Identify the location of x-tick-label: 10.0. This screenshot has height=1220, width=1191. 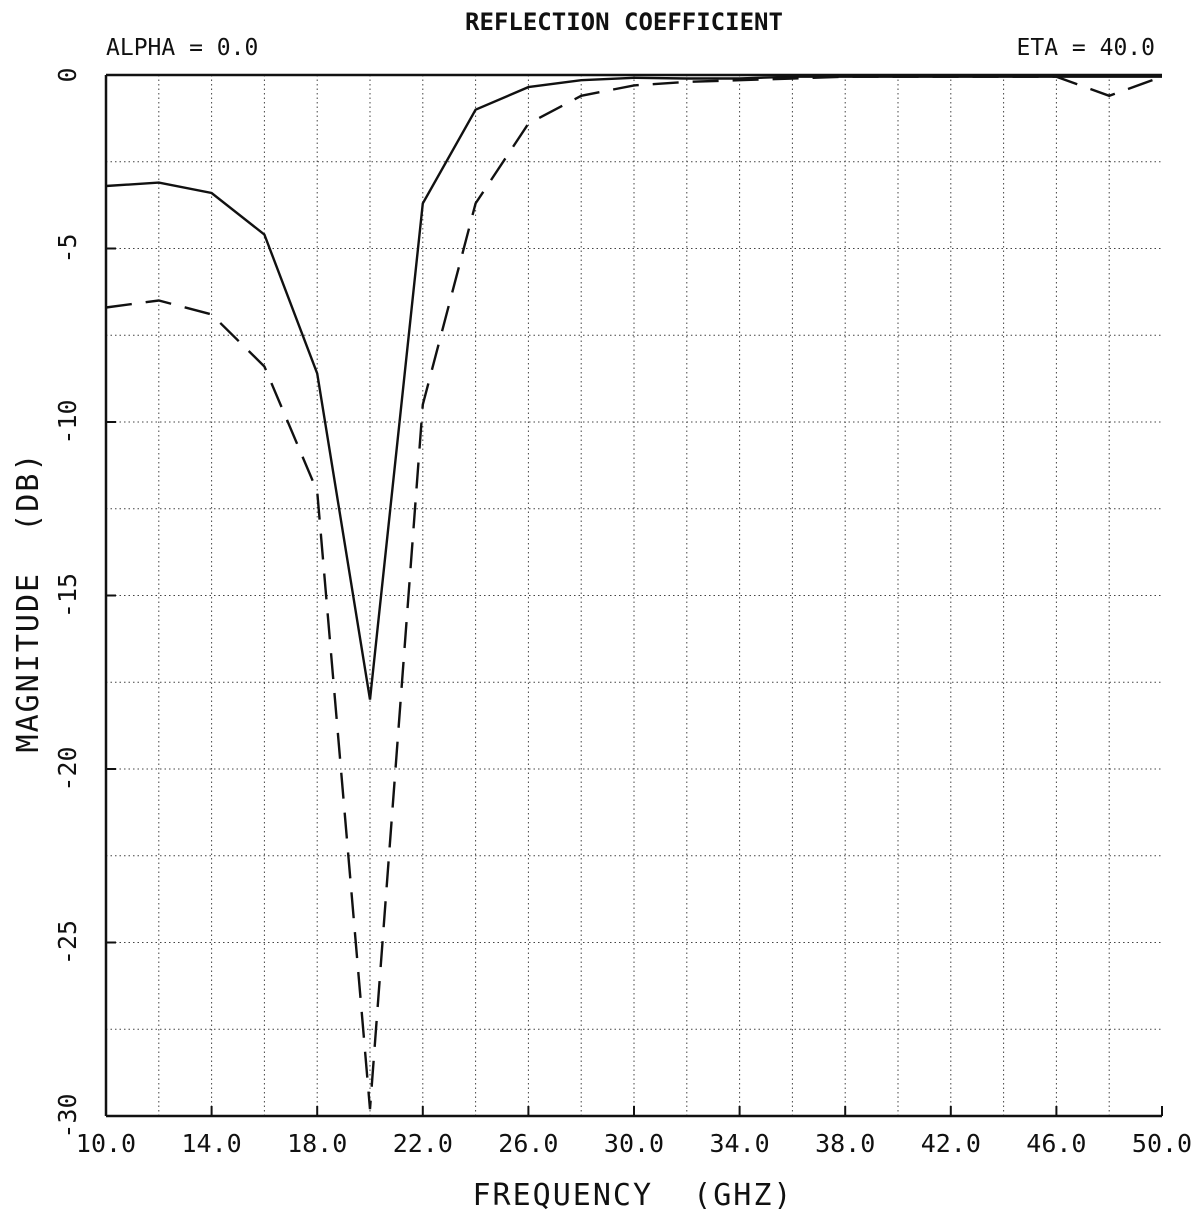
(106, 1143).